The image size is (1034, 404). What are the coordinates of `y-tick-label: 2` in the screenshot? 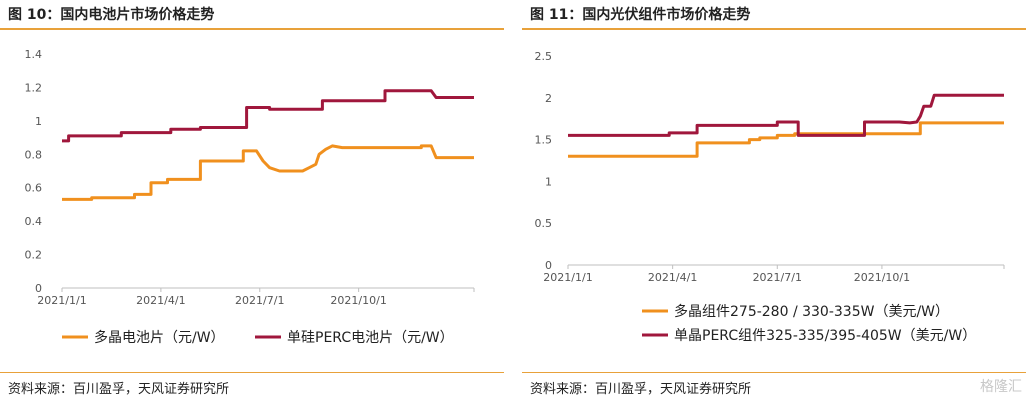 It's located at (548, 98).